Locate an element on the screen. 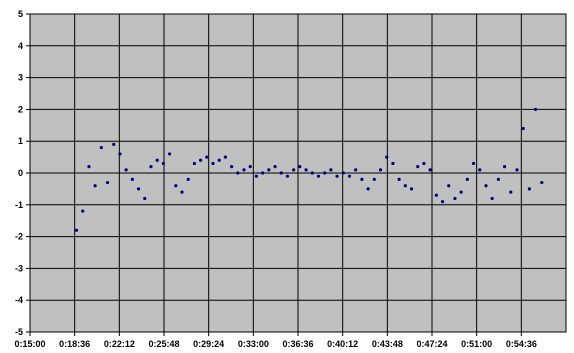  x-tick-label: 0:51:00 is located at coordinates (476, 344).